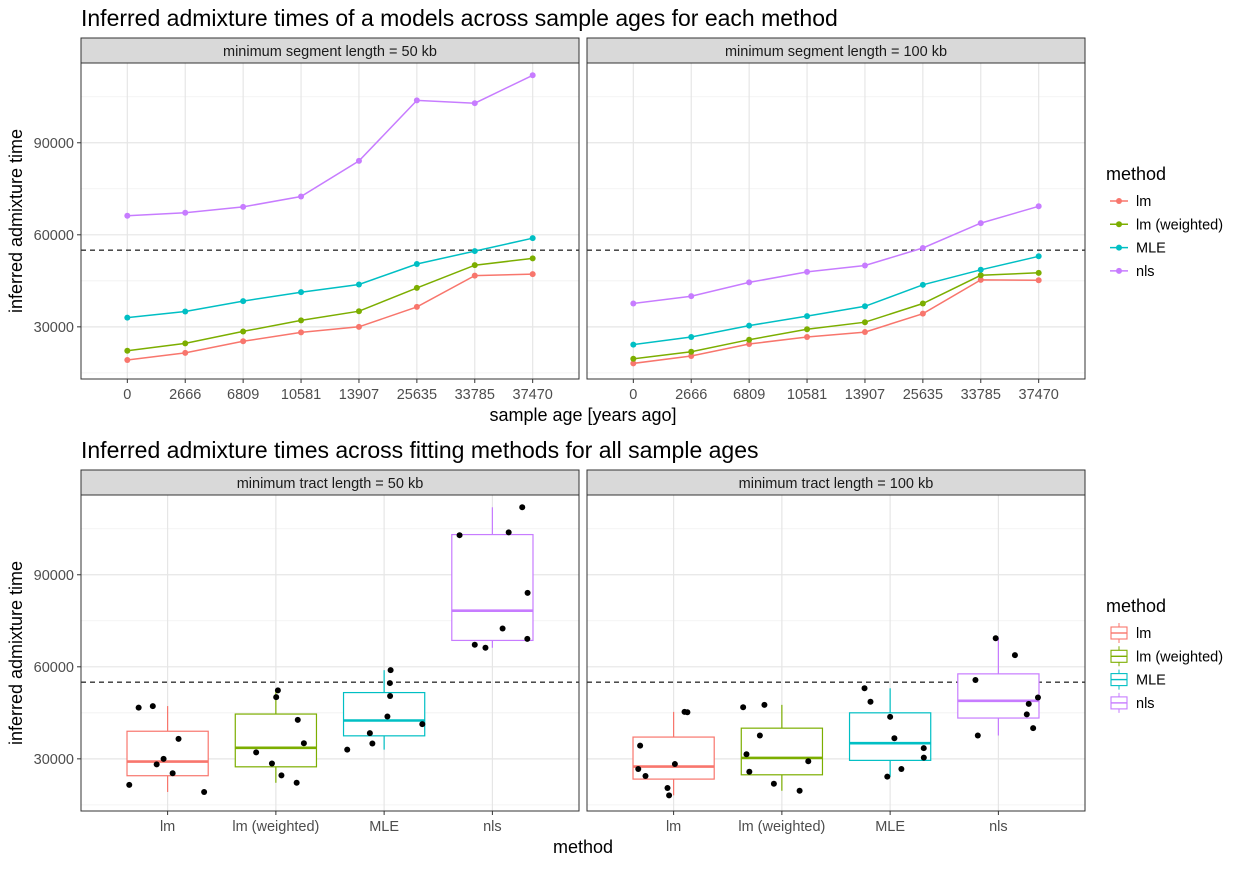 The height and width of the screenshot is (869, 1248). What do you see at coordinates (836, 52) in the screenshot?
I see `panel-strip-label: minimum segment length = 100 kb` at bounding box center [836, 52].